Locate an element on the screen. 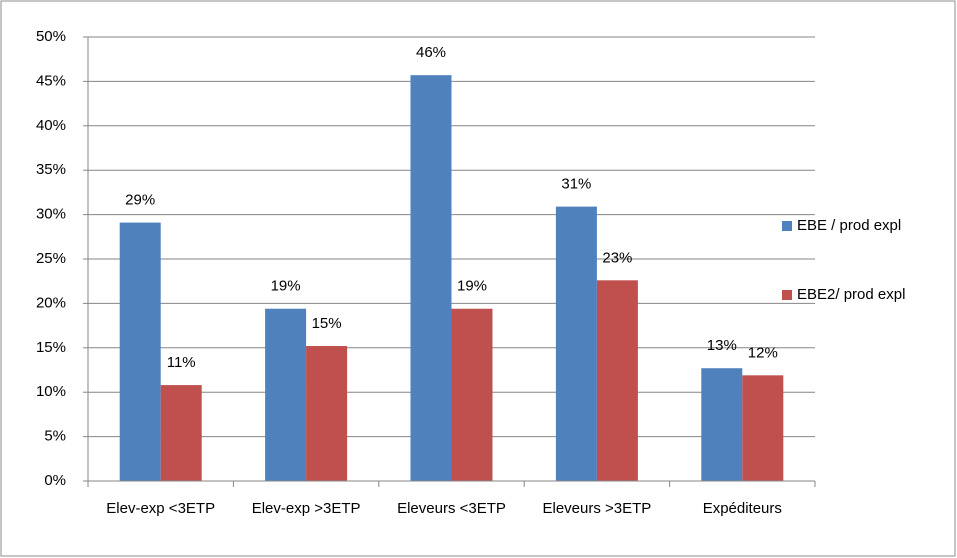 The height and width of the screenshot is (558, 957). data-label: 12% is located at coordinates (763, 352).